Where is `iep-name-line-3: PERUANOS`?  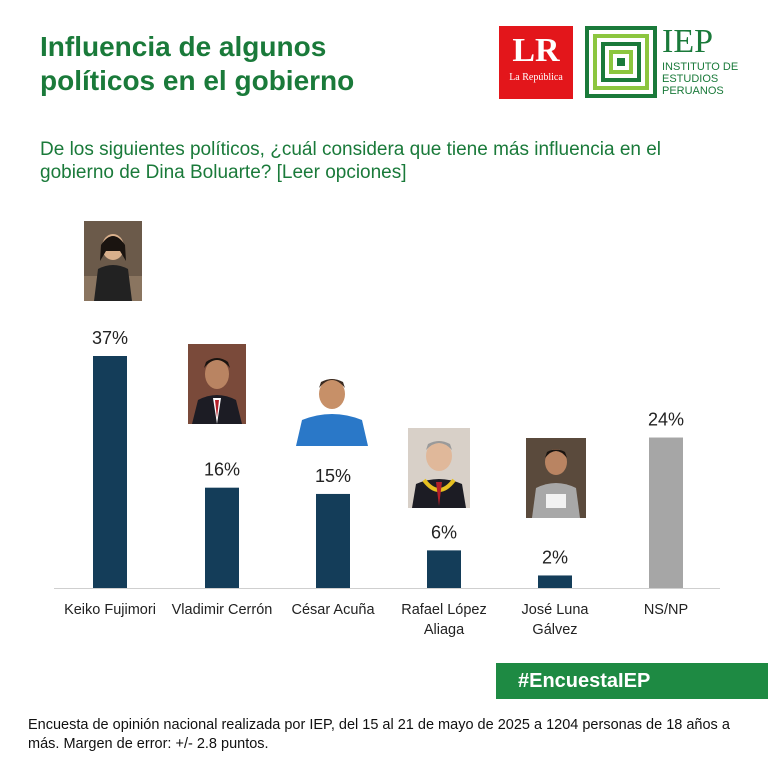
iep-name-line-3: PERUANOS is located at coordinates (693, 91).